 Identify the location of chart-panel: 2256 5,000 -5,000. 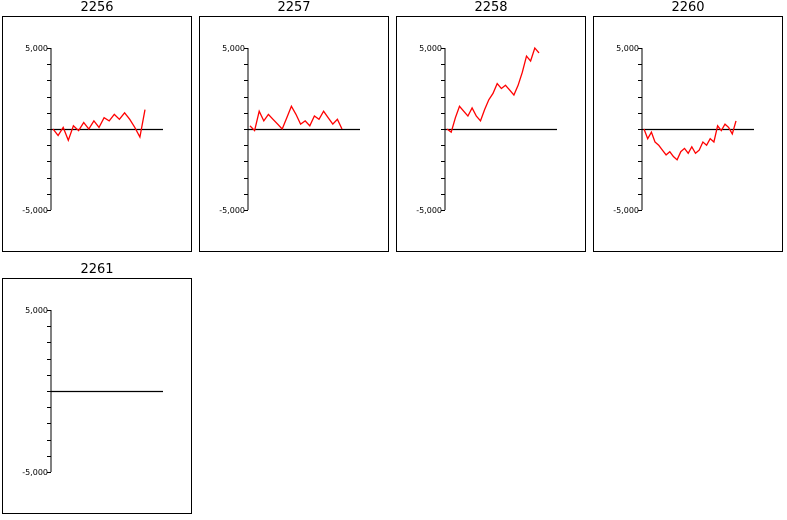
(97, 126).